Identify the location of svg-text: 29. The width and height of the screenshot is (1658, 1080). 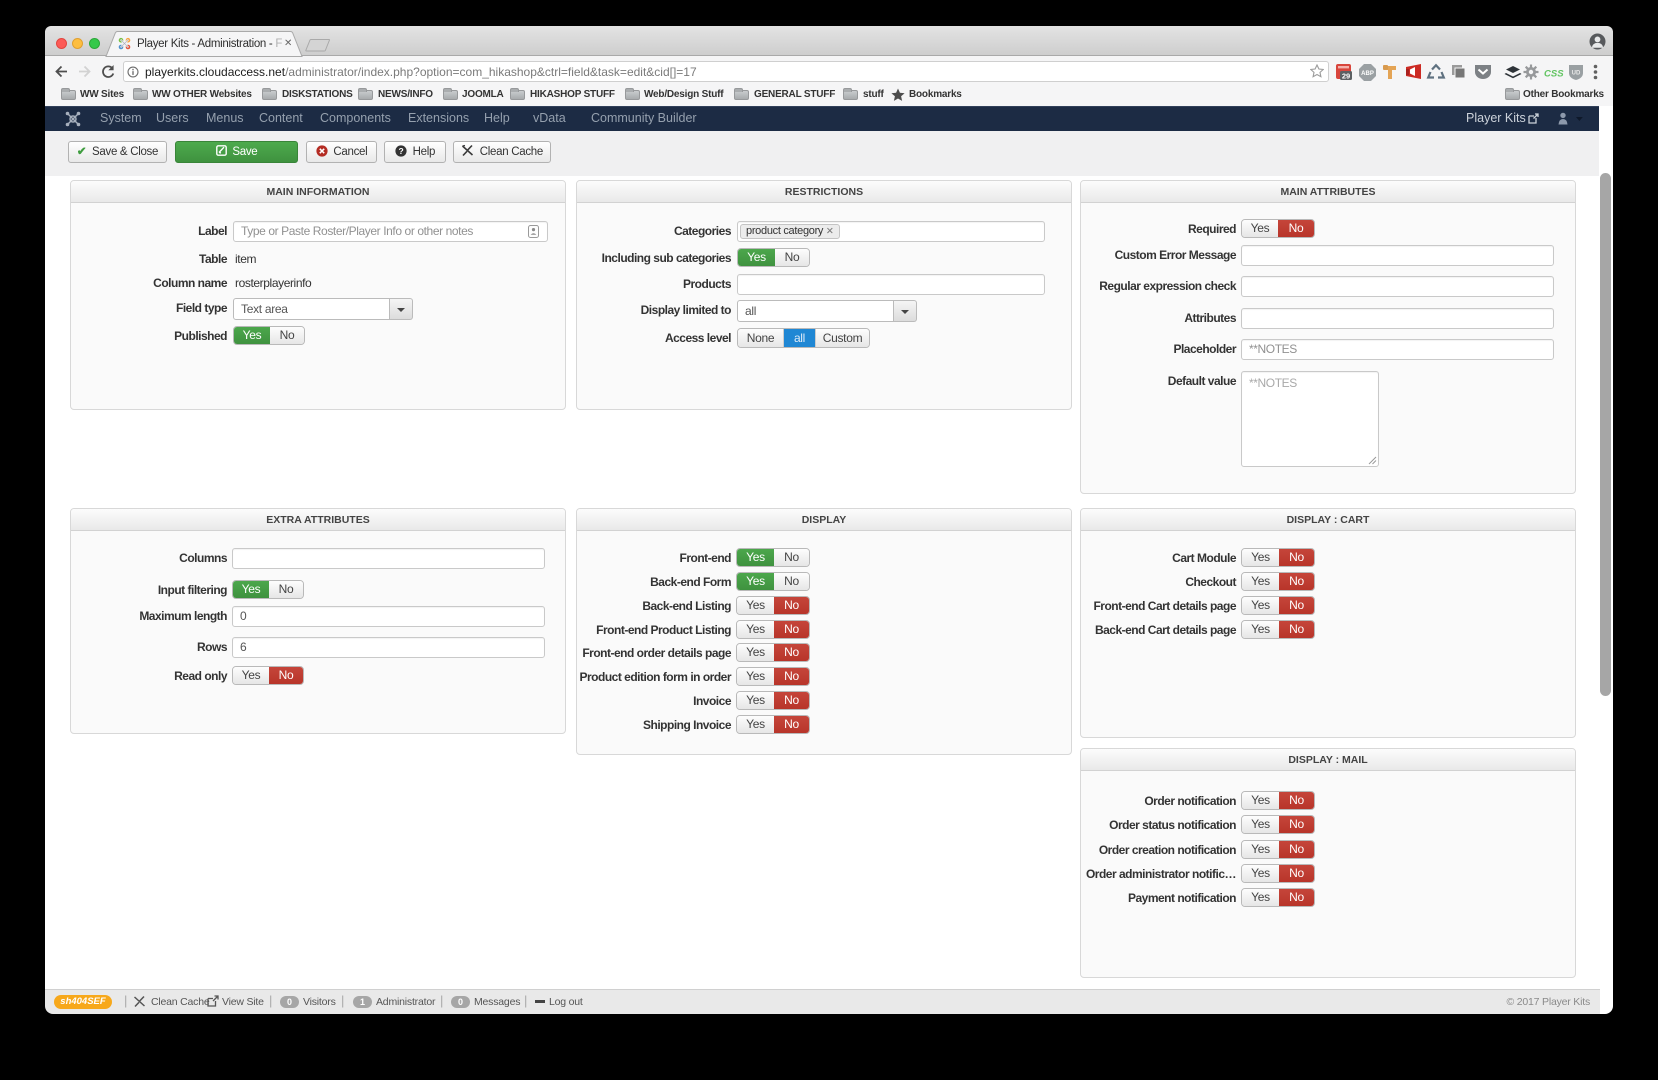
(1346, 75).